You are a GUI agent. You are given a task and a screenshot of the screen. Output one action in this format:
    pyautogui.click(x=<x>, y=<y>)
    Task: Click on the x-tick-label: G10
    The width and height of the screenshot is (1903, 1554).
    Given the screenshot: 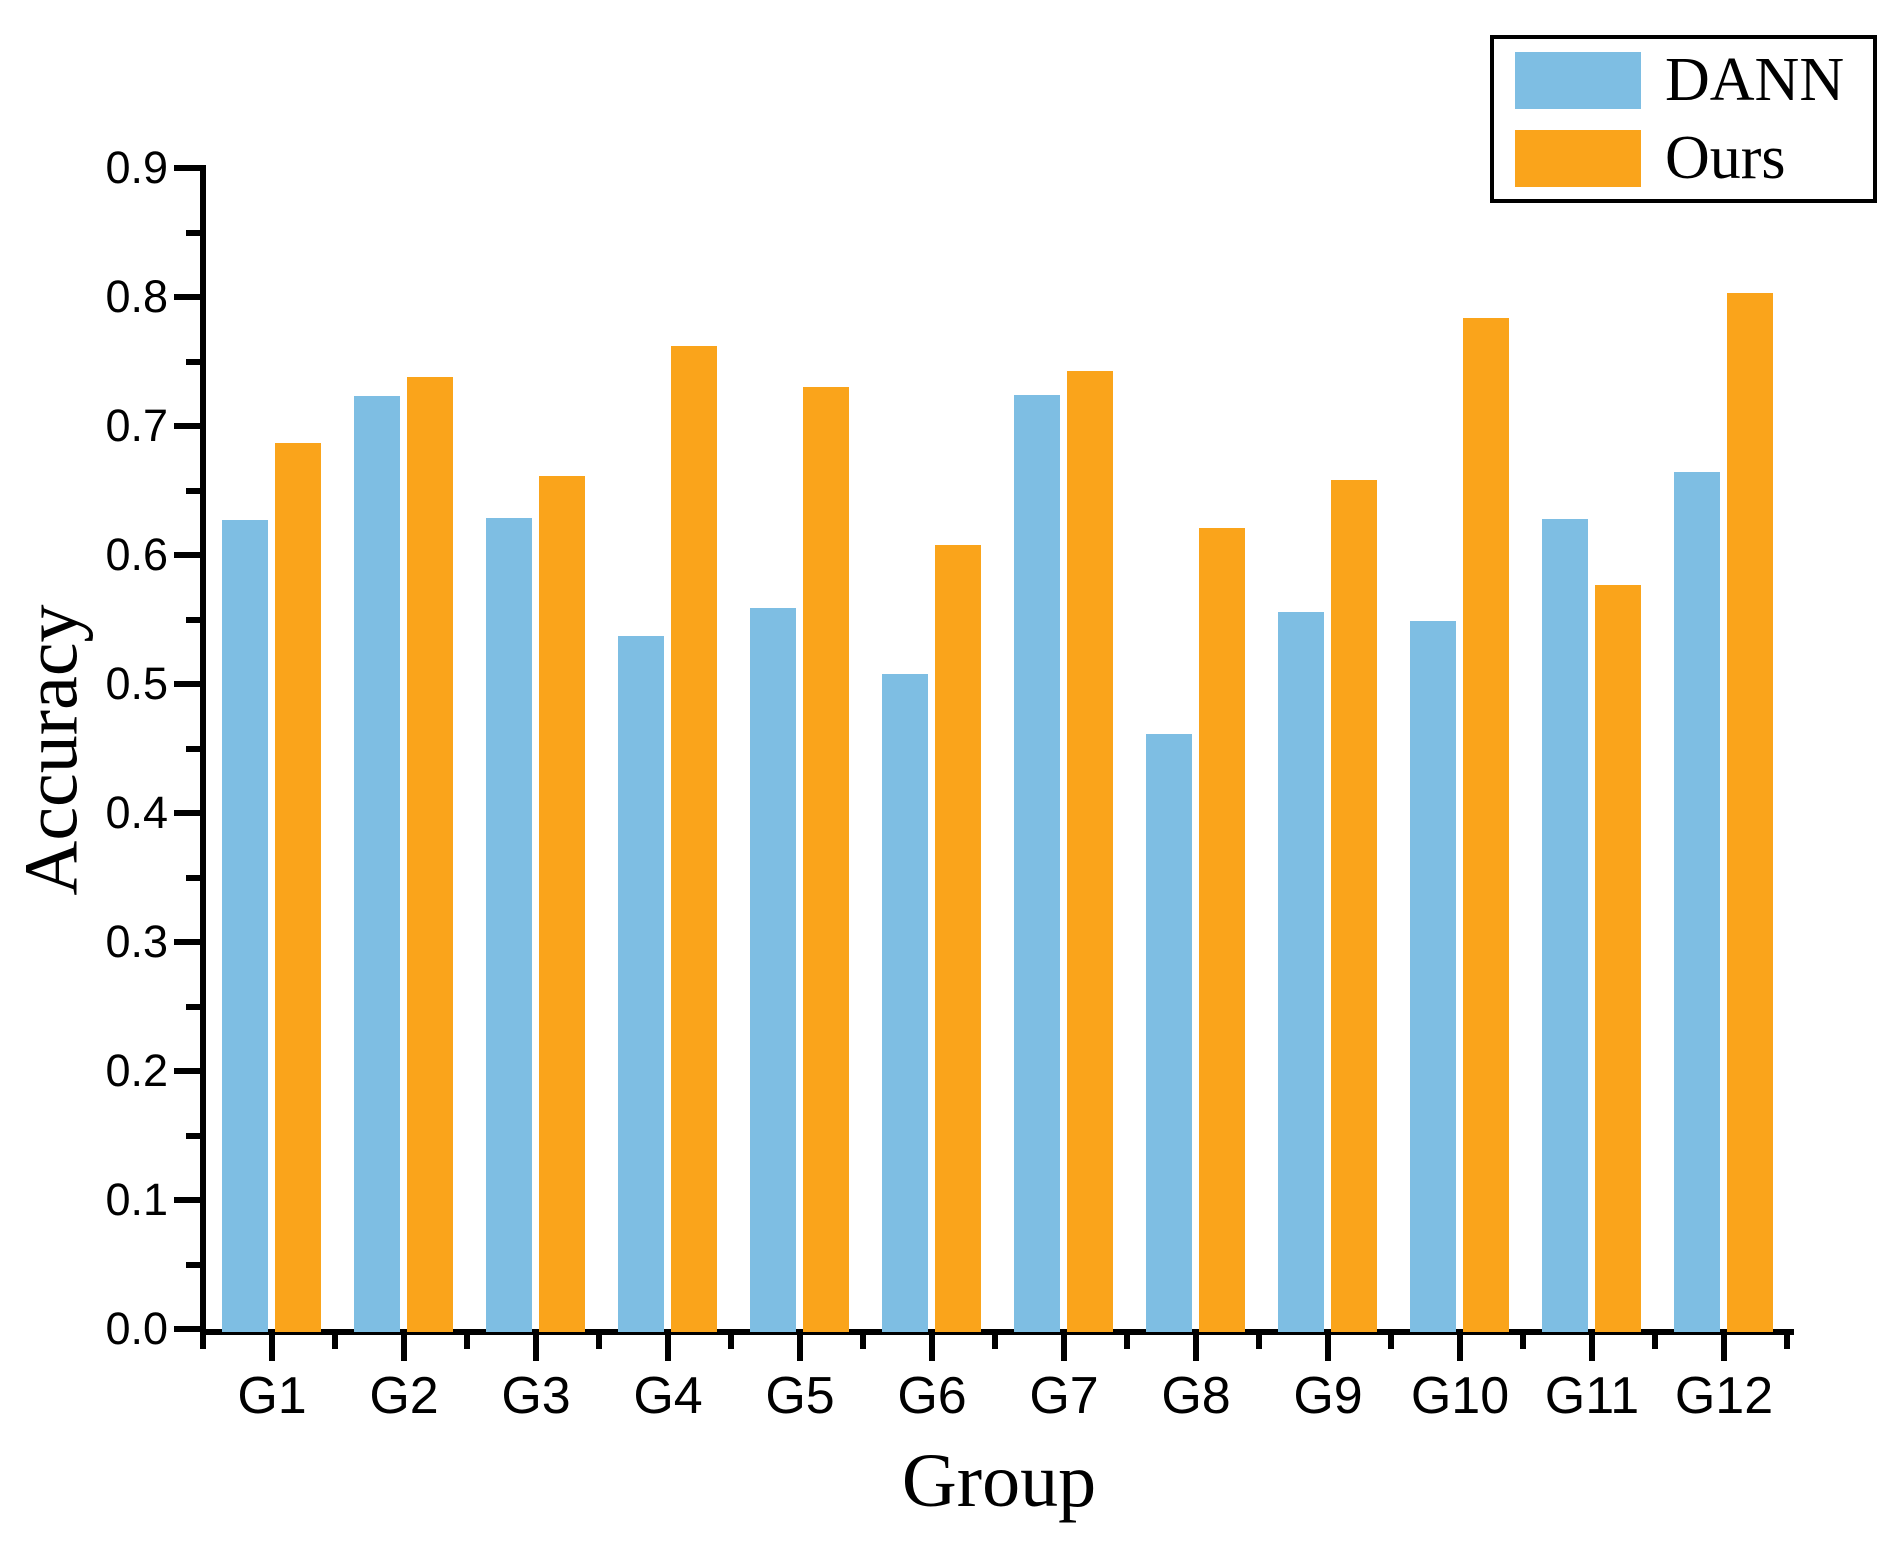 What is the action you would take?
    pyautogui.click(x=1460, y=1396)
    